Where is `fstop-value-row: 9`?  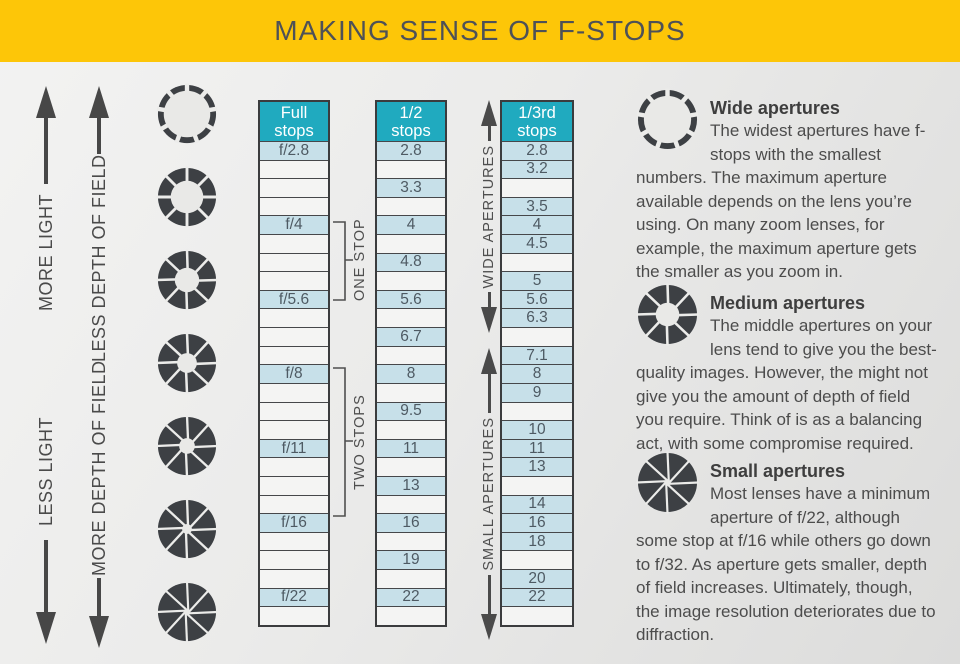
fstop-value-row: 9 is located at coordinates (537, 392).